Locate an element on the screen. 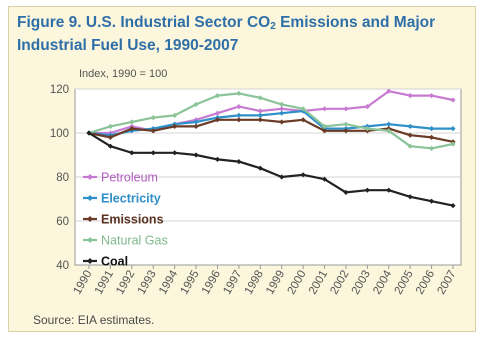 This screenshot has width=485, height=340. x-tick-label: 1998 is located at coordinates (254, 283).